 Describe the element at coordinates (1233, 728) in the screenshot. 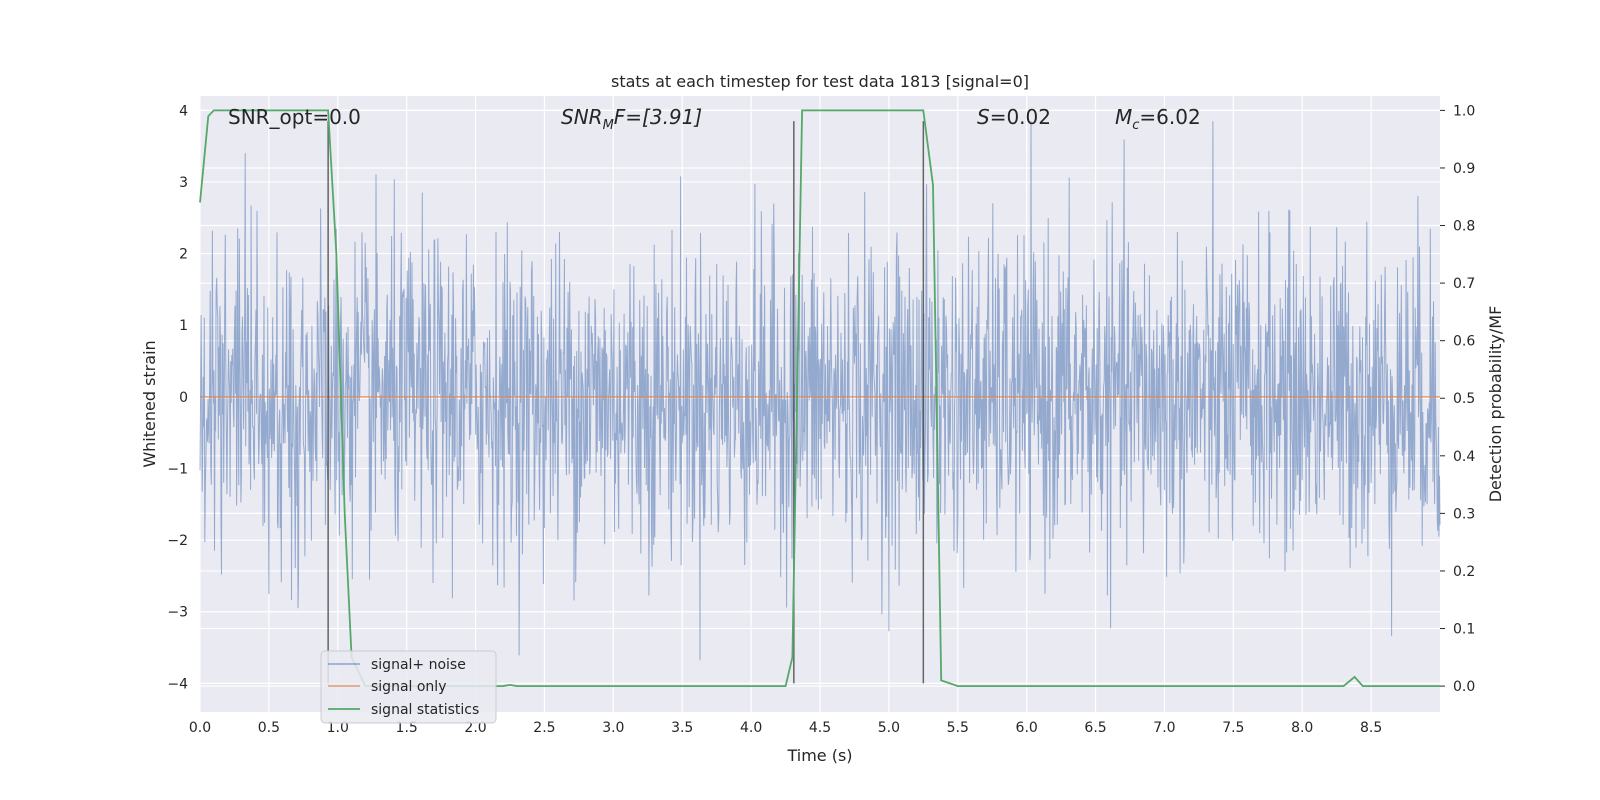

I see `x-tick-label: 7.5` at that location.